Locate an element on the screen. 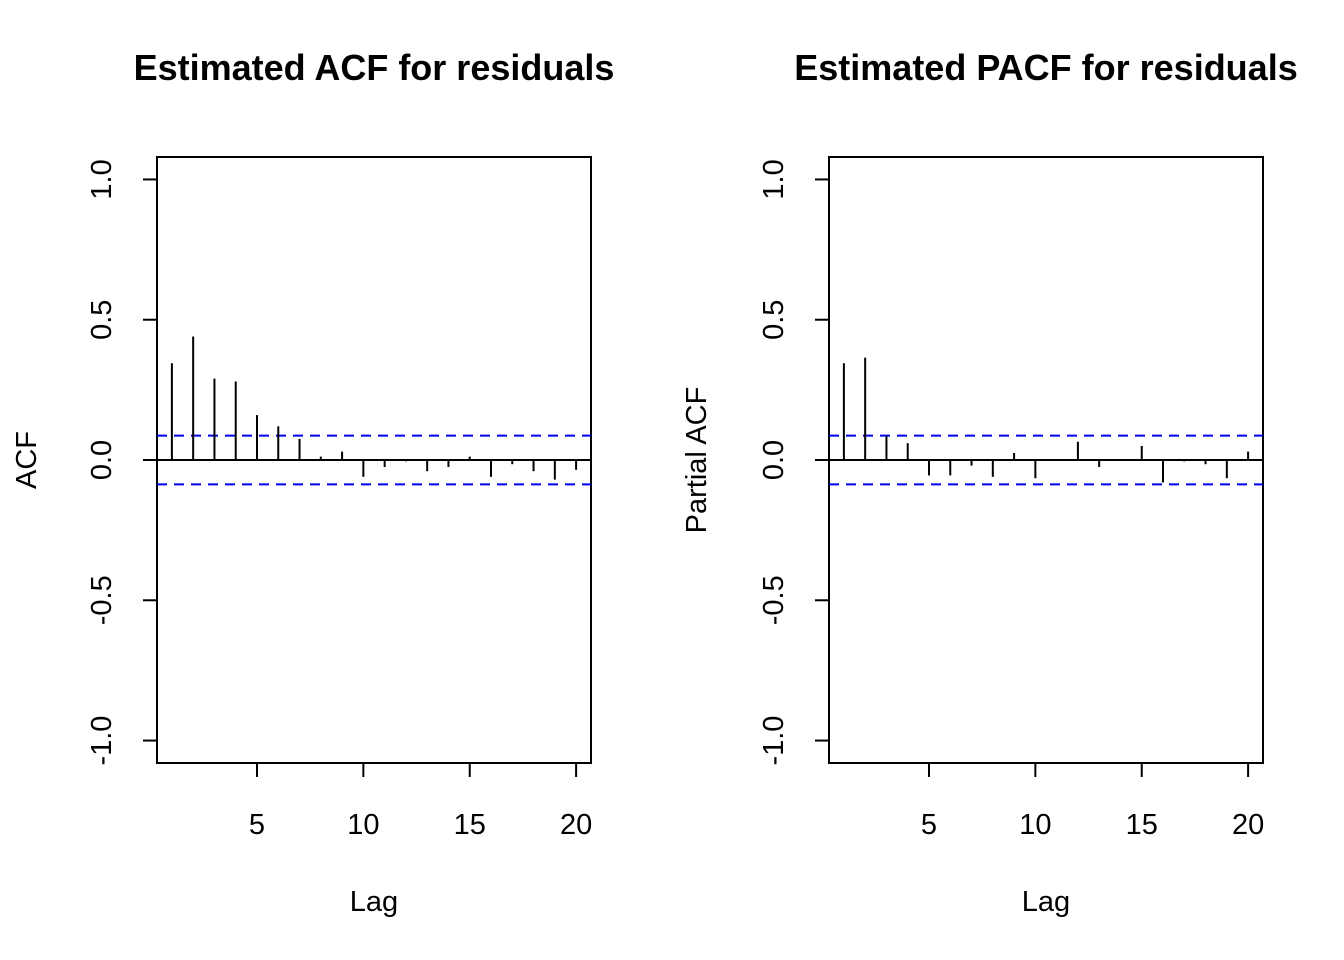  pacf-title: Estimated PACF for residuals is located at coordinates (1045, 67).